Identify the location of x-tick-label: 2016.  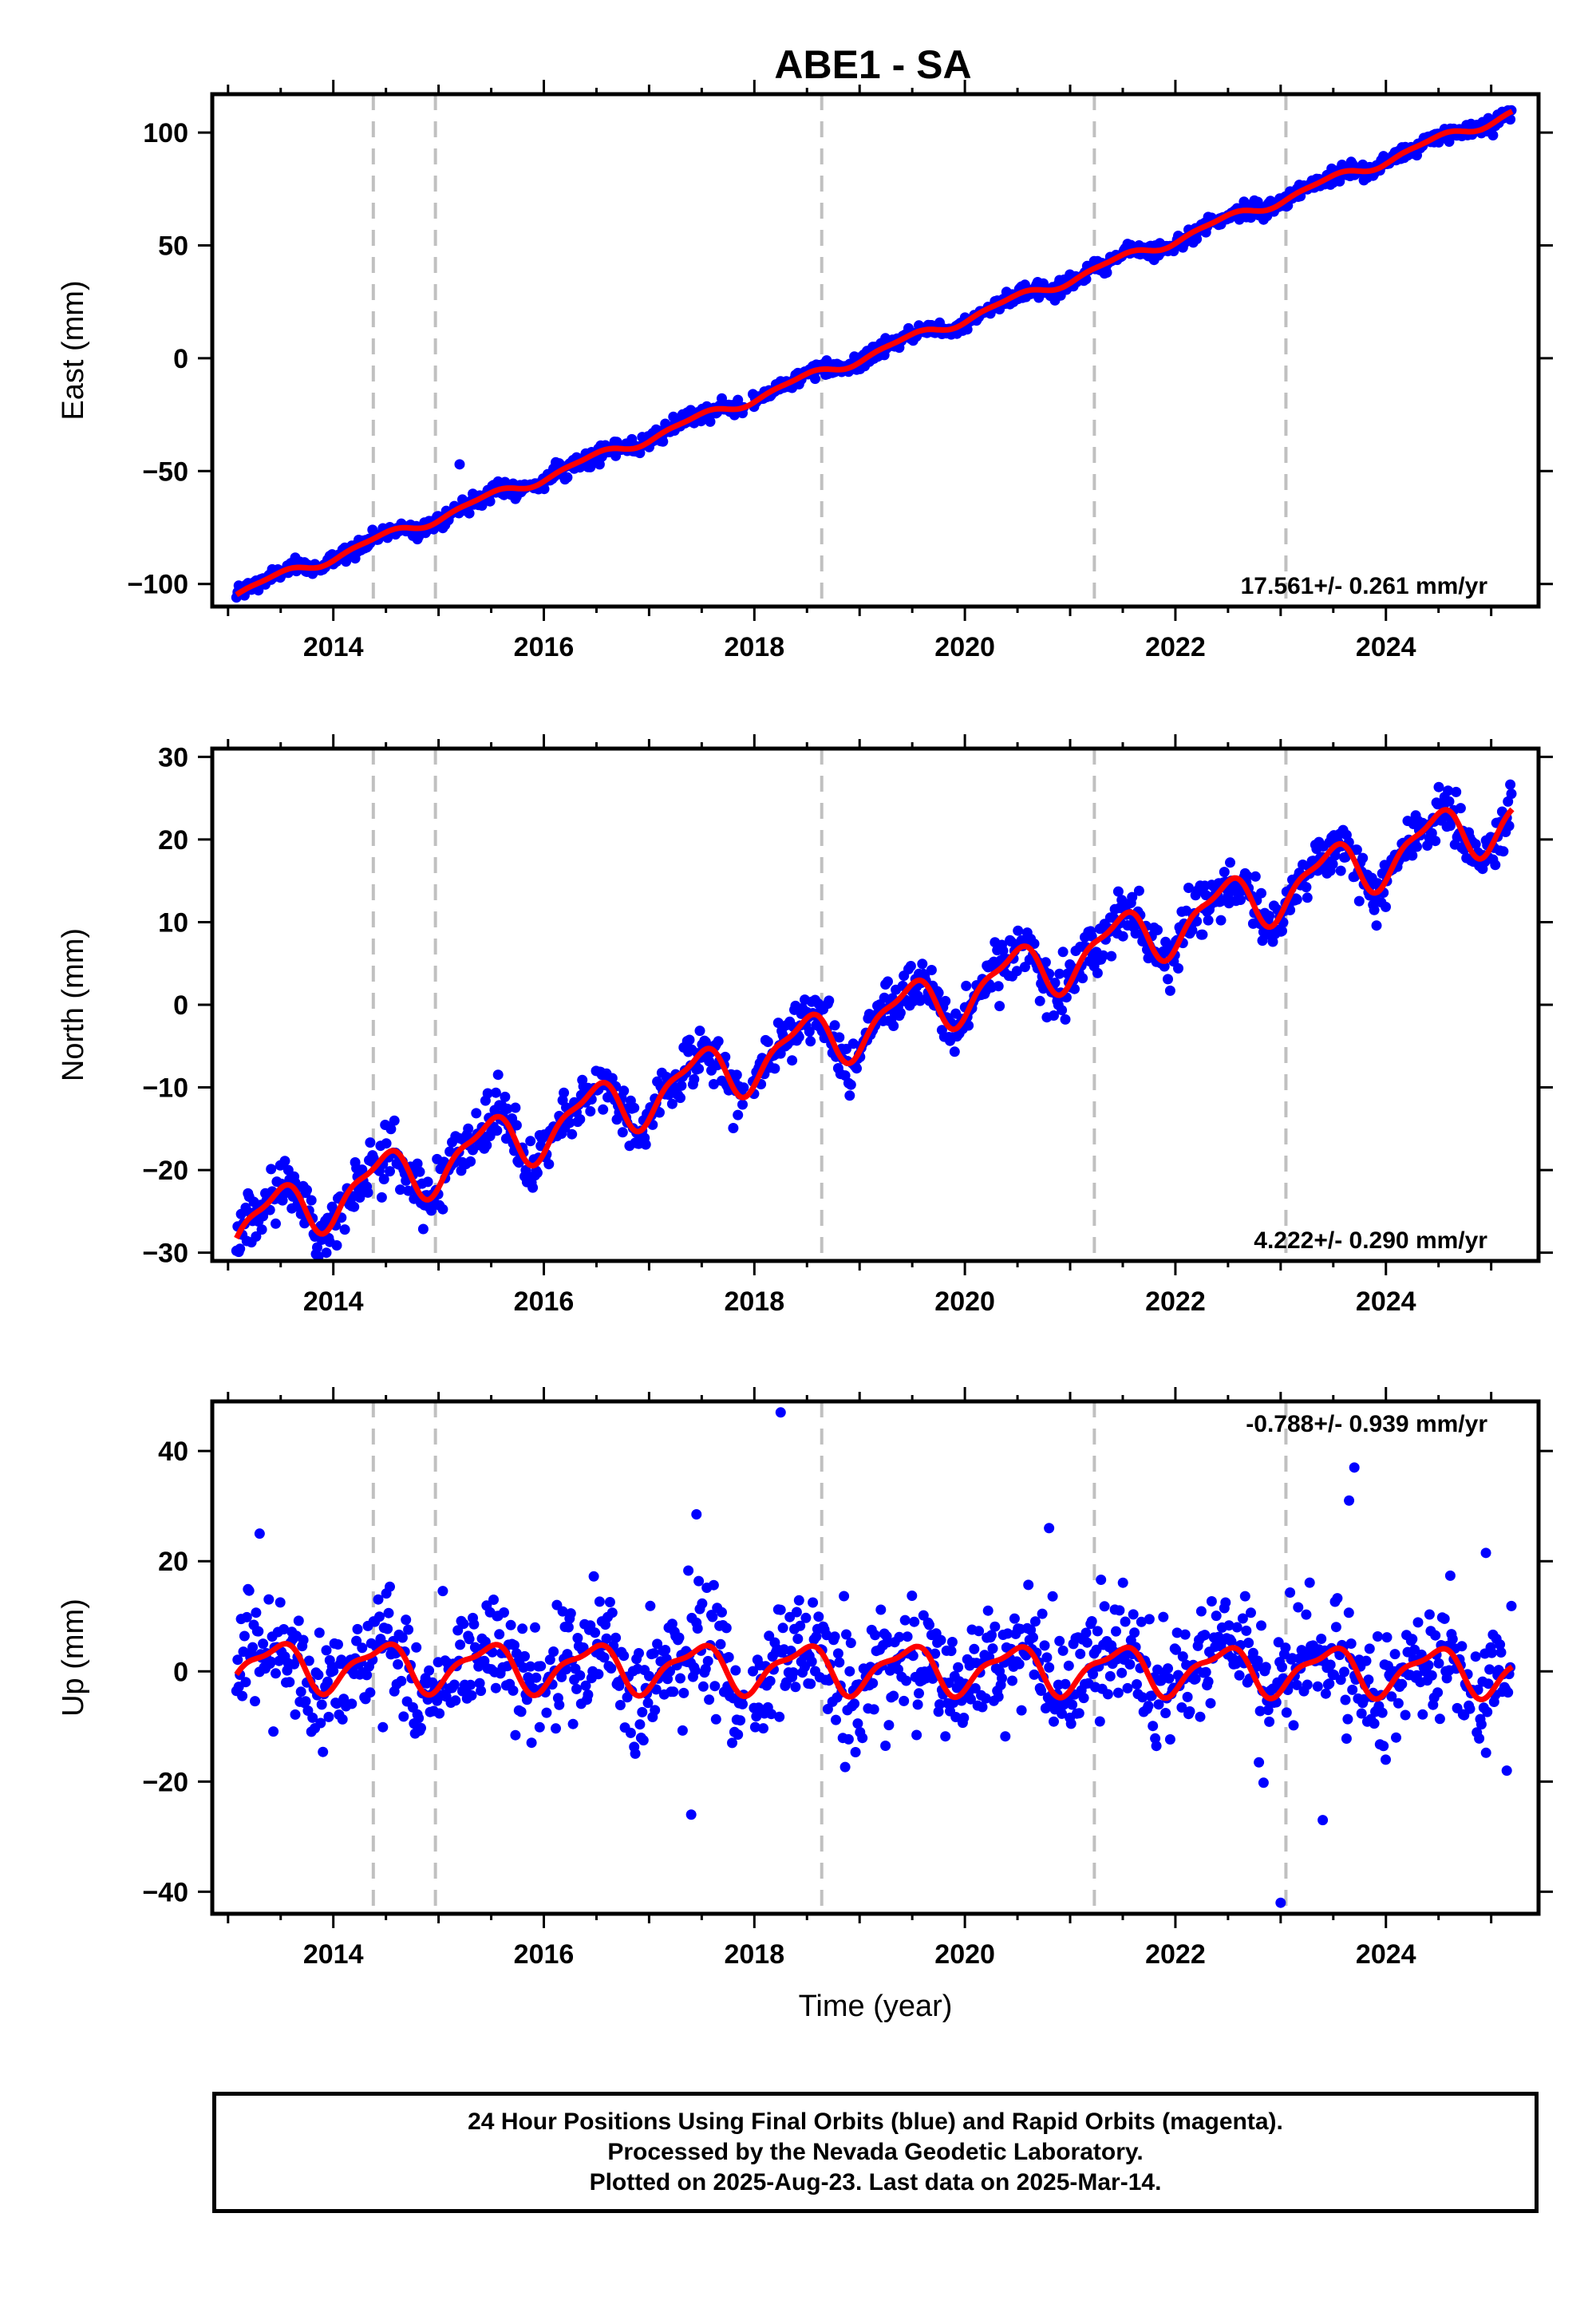
(544, 647).